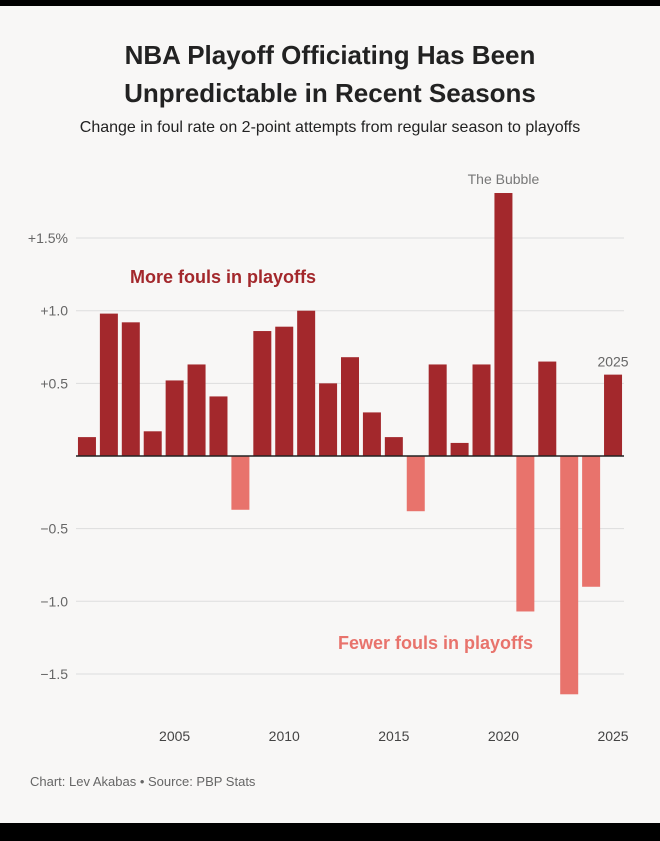  Describe the element at coordinates (54, 529) in the screenshot. I see `y-tick-label: −0.5` at that location.